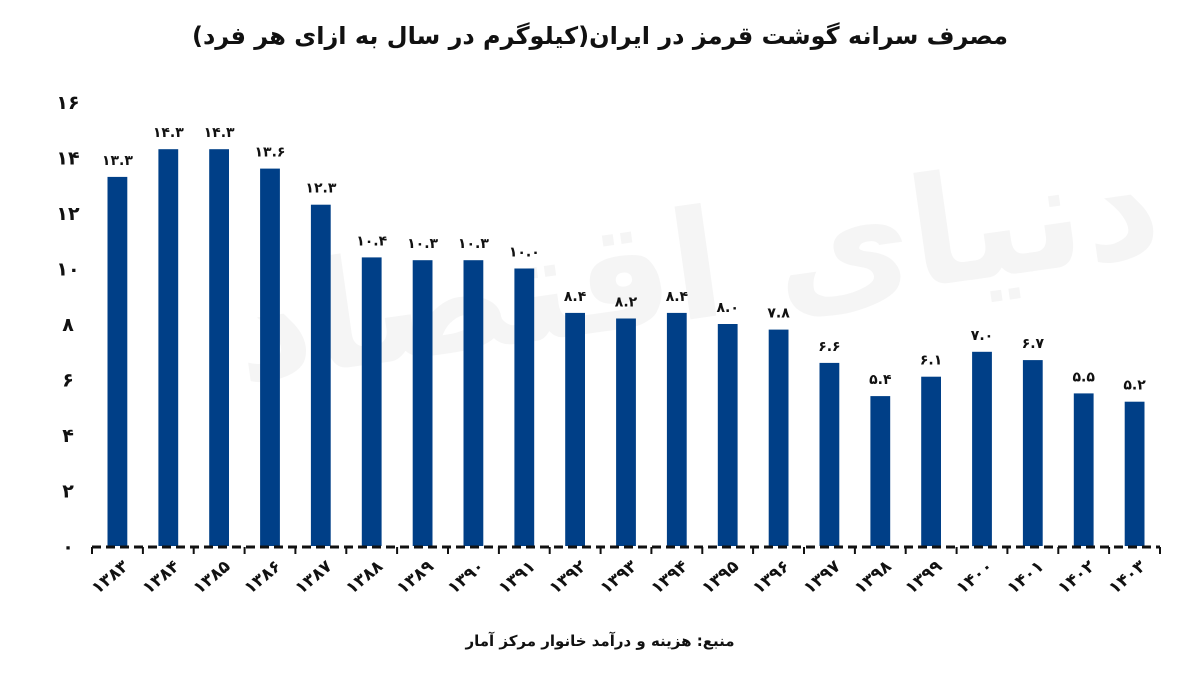 Image resolution: width=1200 pixels, height=675 pixels. I want to click on bar-value-label: ۵.۵, so click(1083, 377).